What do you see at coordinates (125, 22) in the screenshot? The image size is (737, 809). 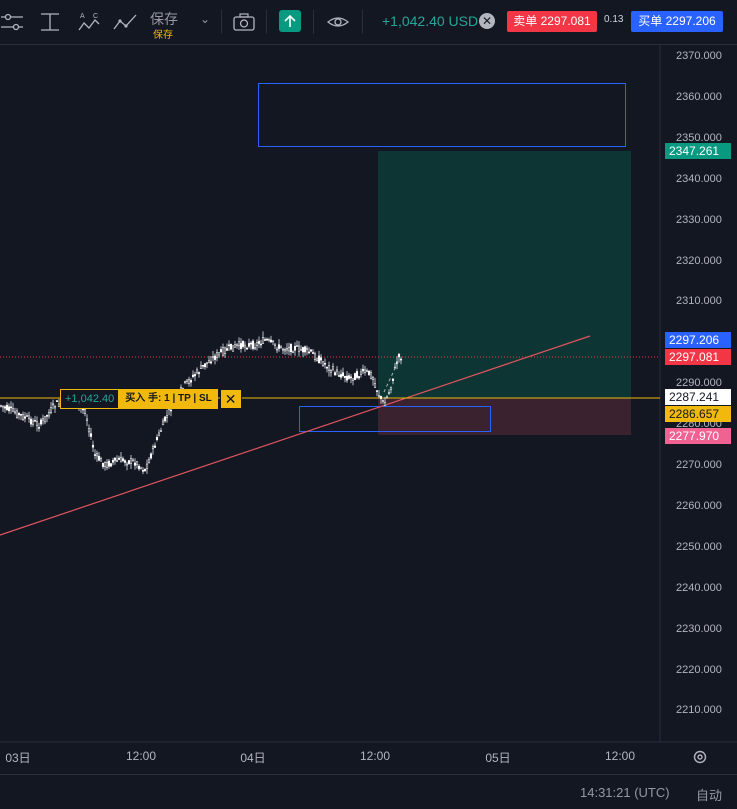 I see `trend-tool-icon` at bounding box center [125, 22].